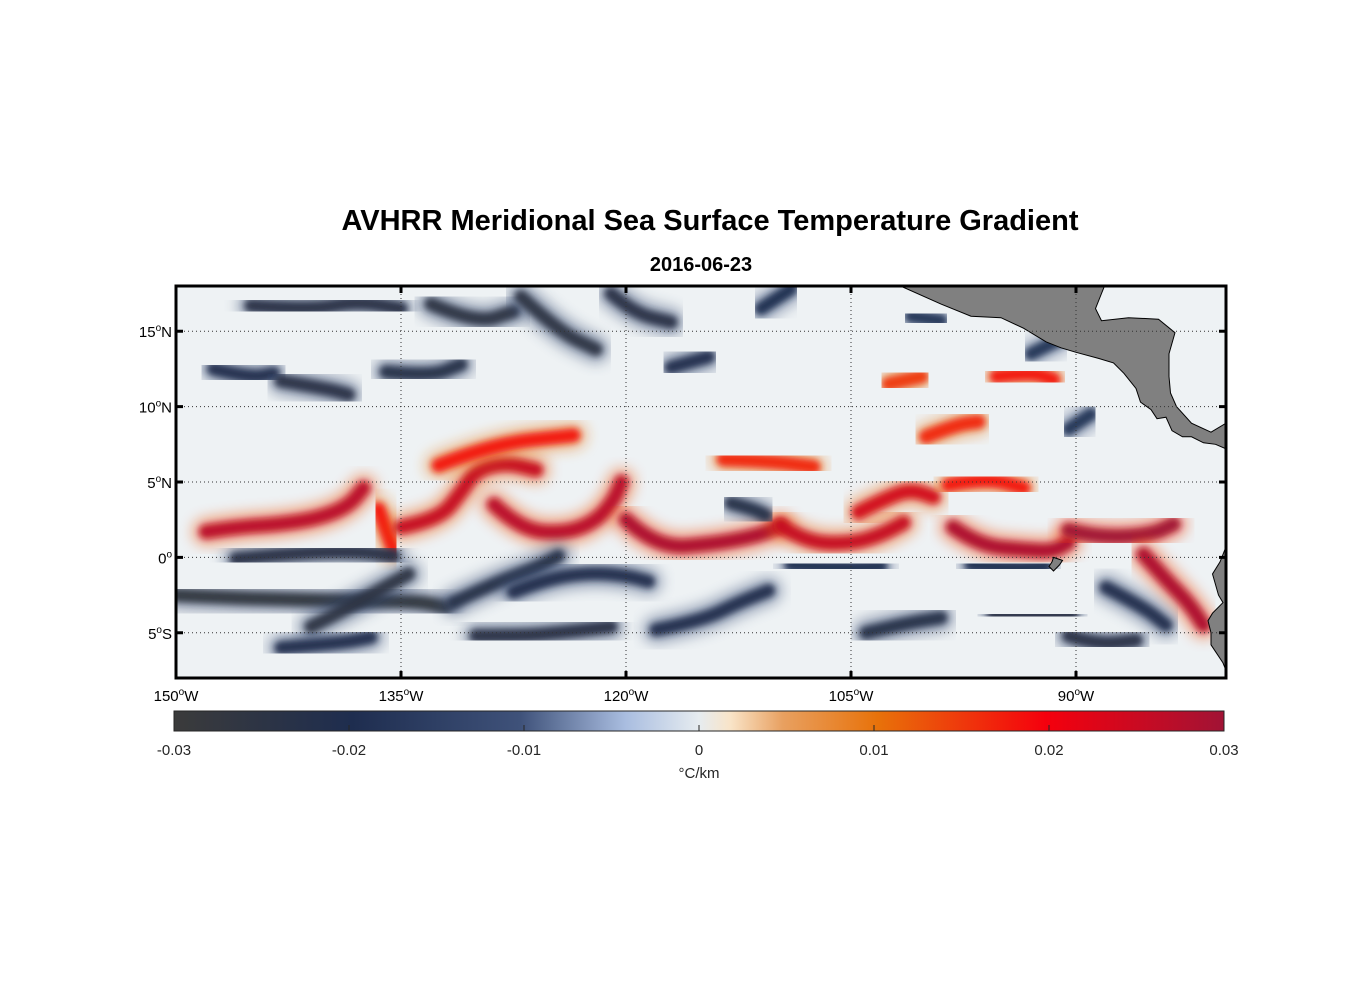  I want to click on land-central-america, so click(1063, 368).